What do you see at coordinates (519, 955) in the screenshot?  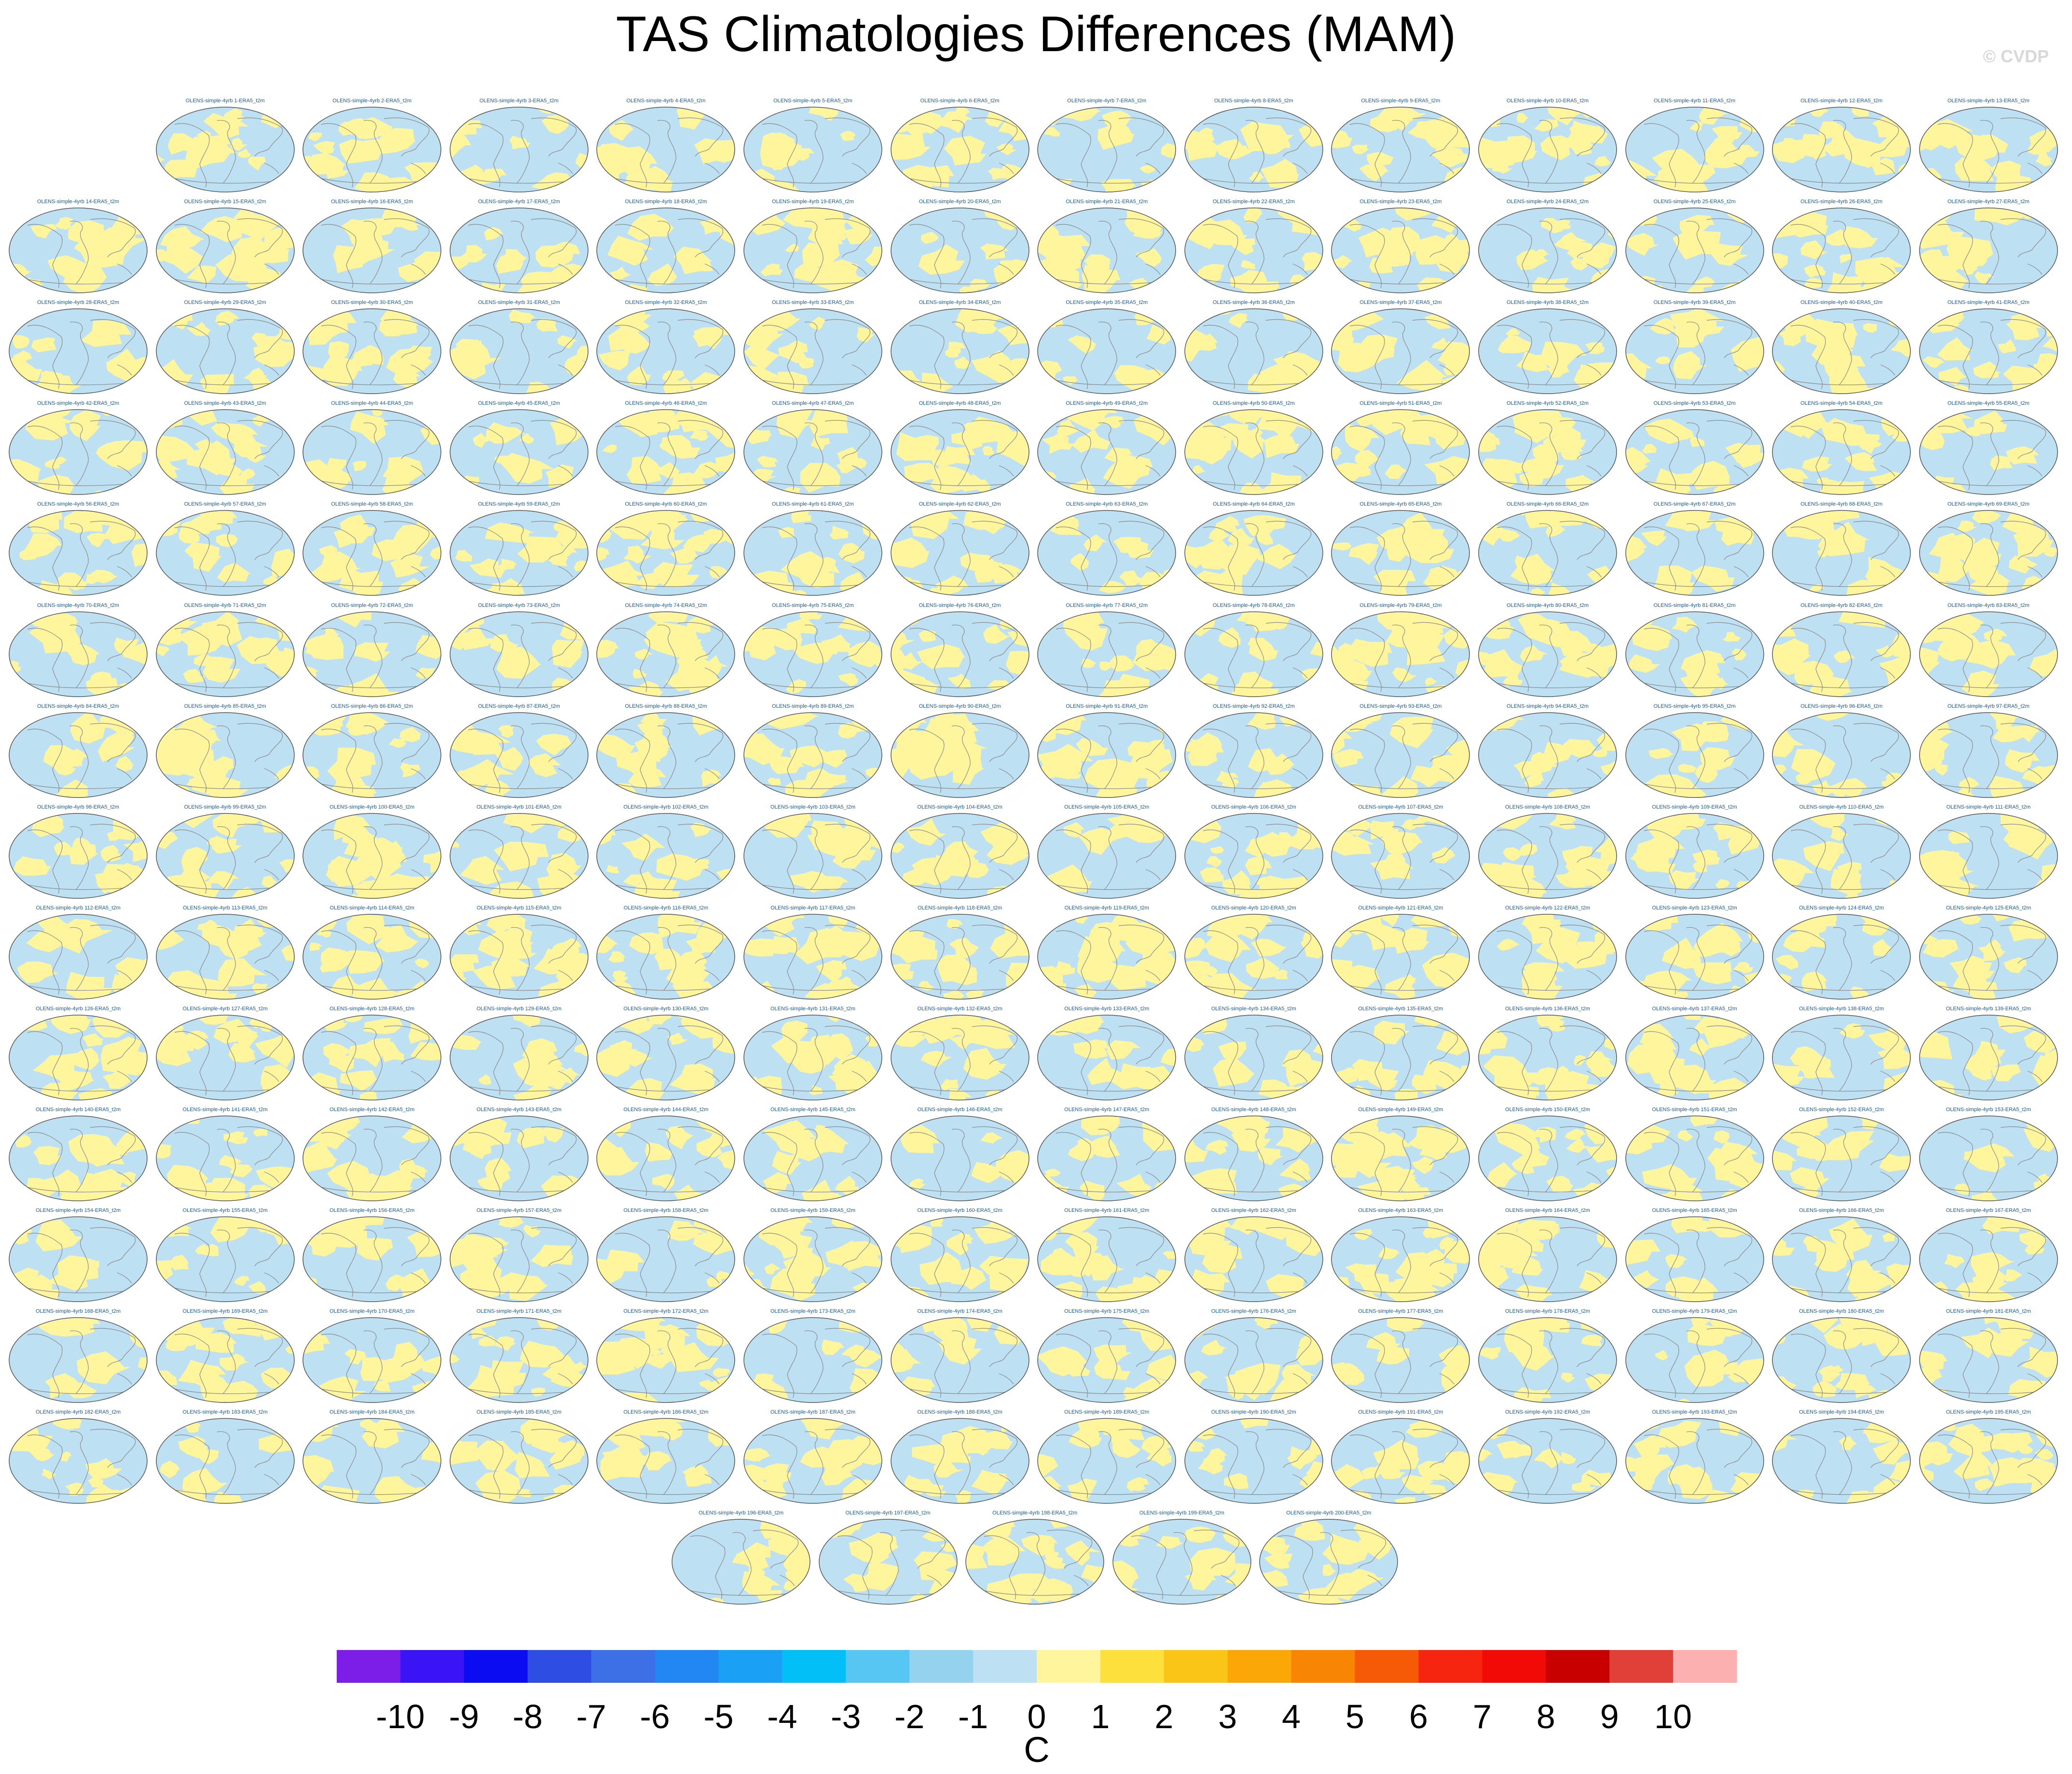 I see `map-panel: OLENS-simple-4yrb 115-ERA5_t2m` at bounding box center [519, 955].